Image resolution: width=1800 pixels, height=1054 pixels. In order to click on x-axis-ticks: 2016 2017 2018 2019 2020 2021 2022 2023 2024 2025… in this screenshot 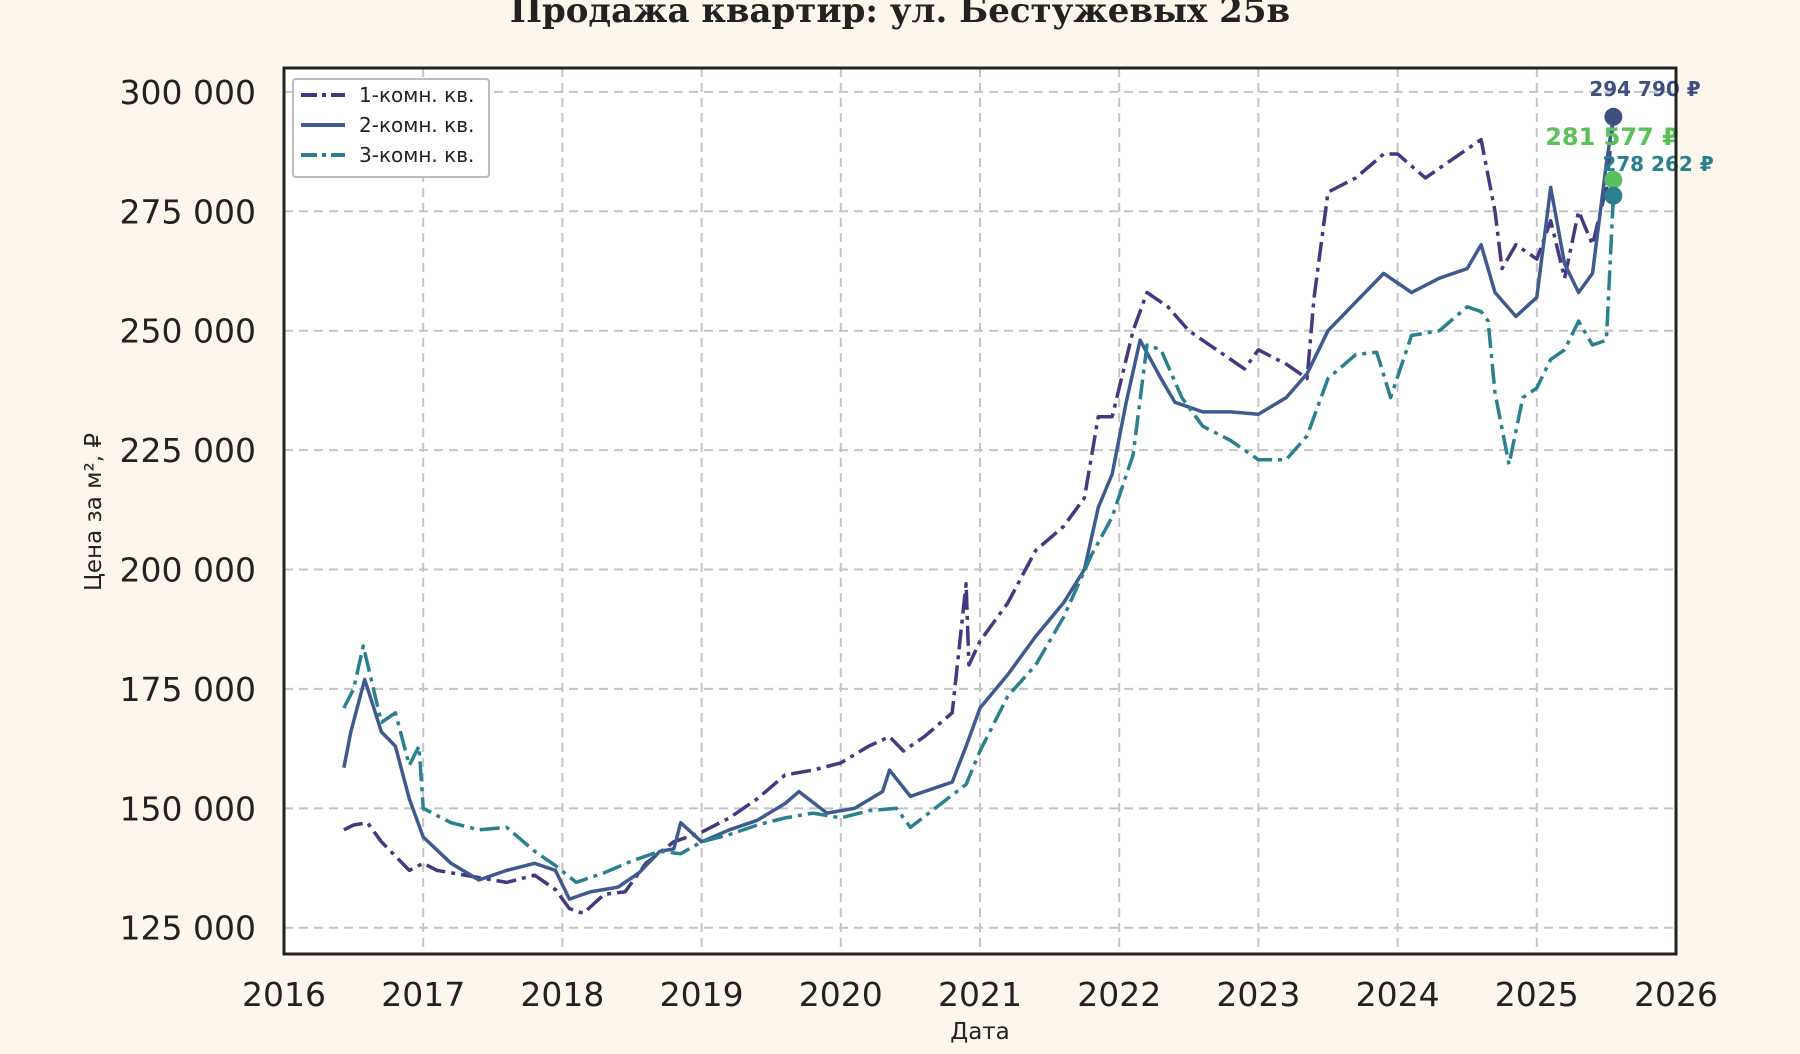, I will do `click(980, 994)`.